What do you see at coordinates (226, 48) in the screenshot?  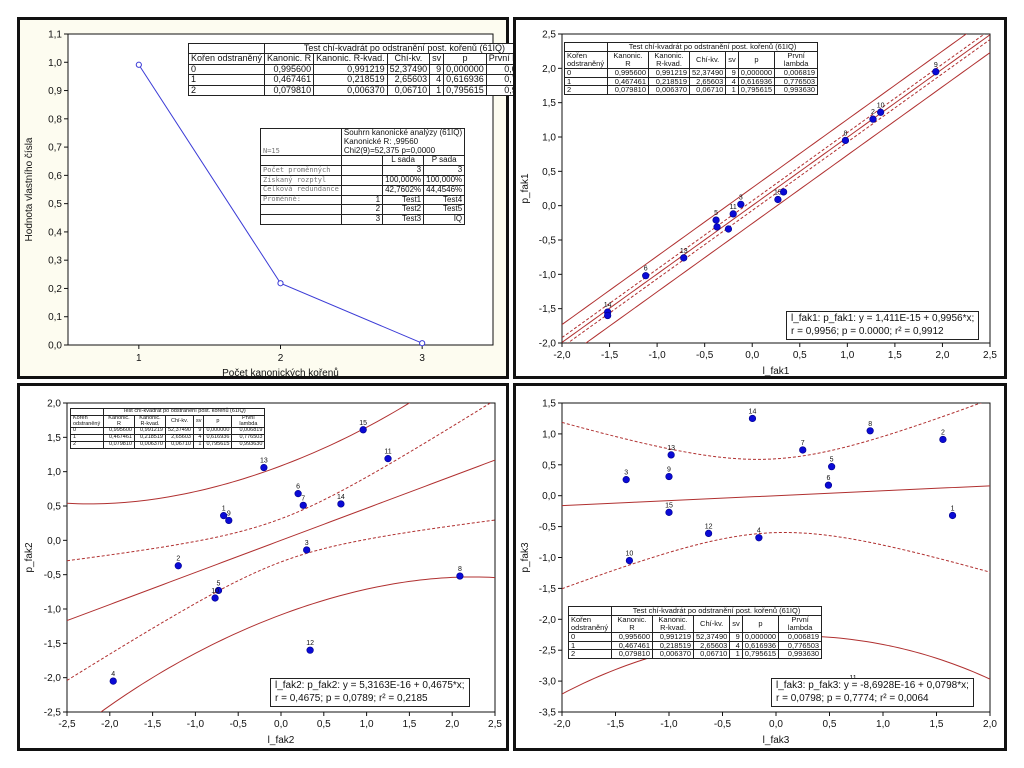 I see `canon-table-title` at bounding box center [226, 48].